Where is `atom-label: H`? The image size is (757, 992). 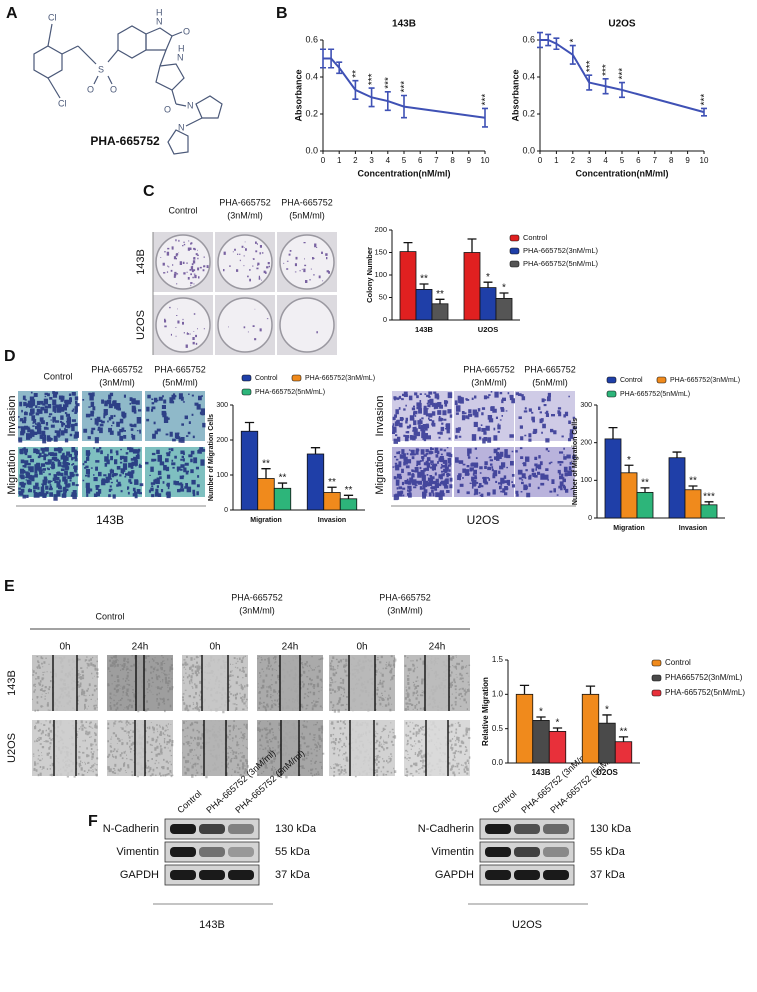 atom-label: H is located at coordinates (181, 48).